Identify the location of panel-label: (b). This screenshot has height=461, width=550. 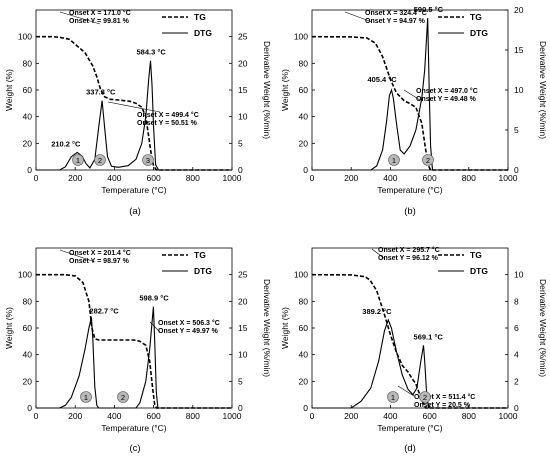
(410, 211).